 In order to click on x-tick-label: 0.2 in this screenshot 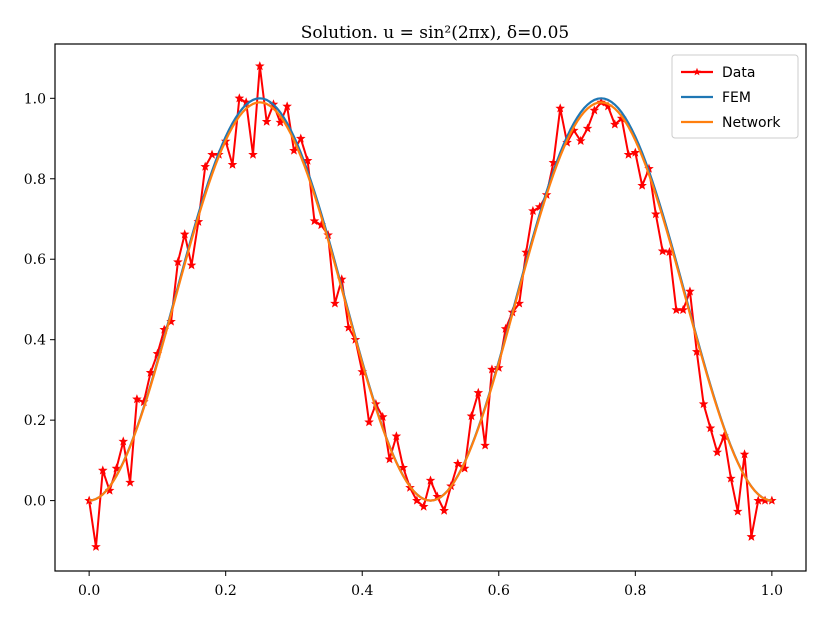, I will do `click(226, 591)`.